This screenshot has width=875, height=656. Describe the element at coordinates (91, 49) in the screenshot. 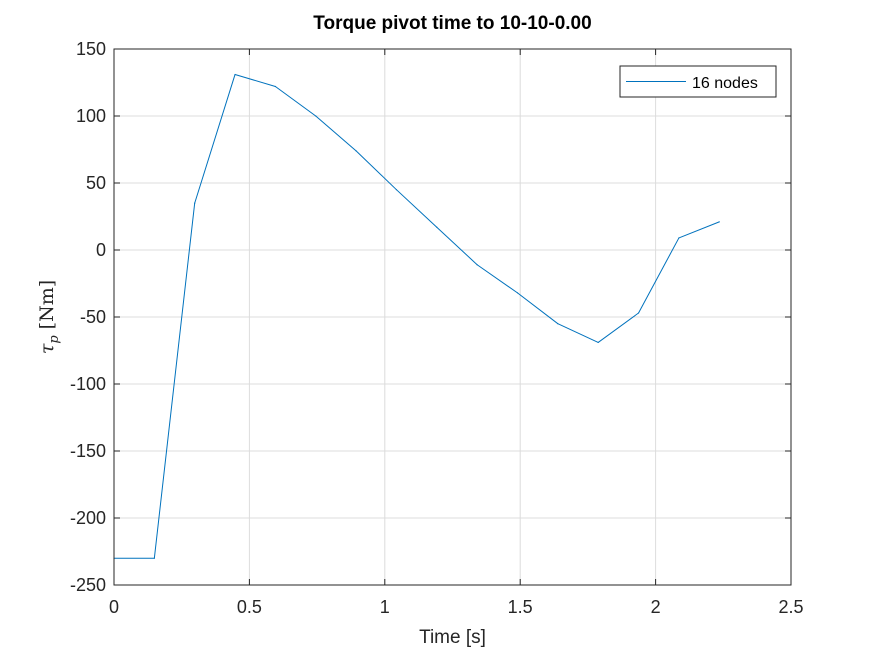

I see `y-tick-label: 150` at that location.